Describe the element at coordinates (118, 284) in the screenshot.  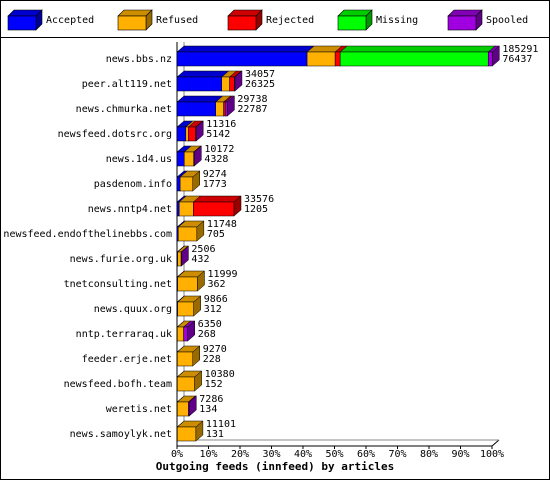
I see `y-tick-label: tnetconsulting.net` at that location.